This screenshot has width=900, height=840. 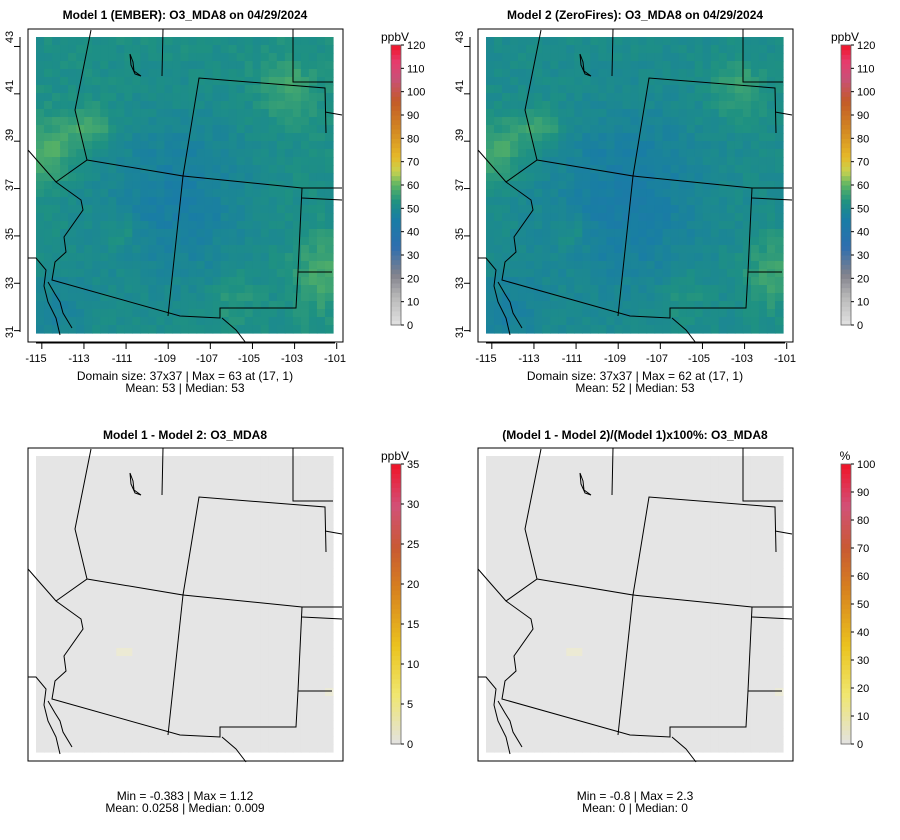 I want to click on stats-line-2: Mean: 53 | Median: 53, so click(x=185, y=388).